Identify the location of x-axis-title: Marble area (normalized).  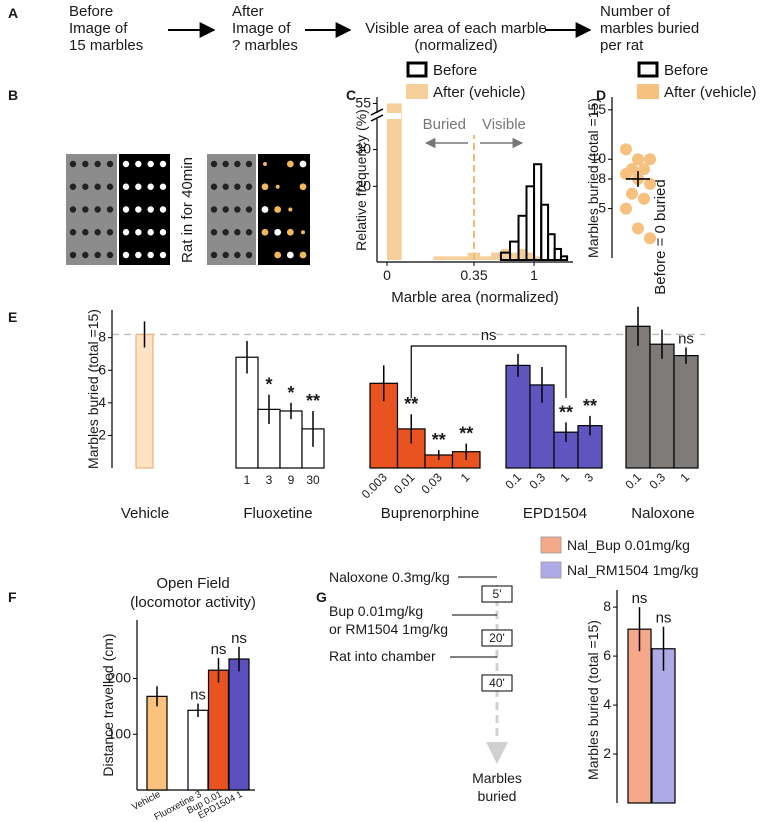
(475, 297).